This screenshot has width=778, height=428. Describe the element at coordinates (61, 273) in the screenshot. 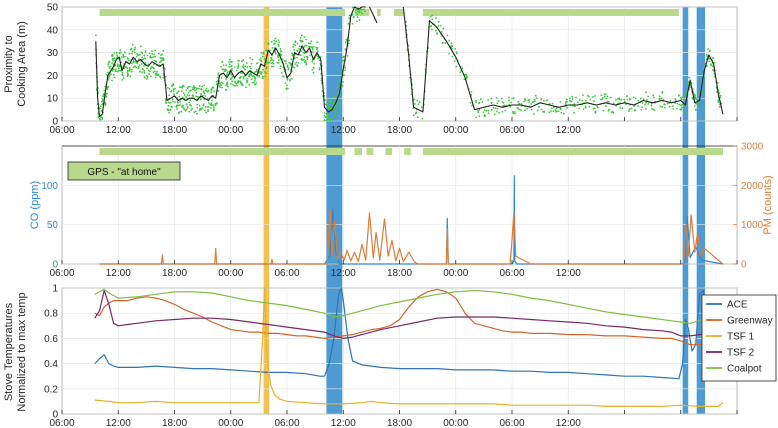

I see `x-tick-label: 06:00` at that location.